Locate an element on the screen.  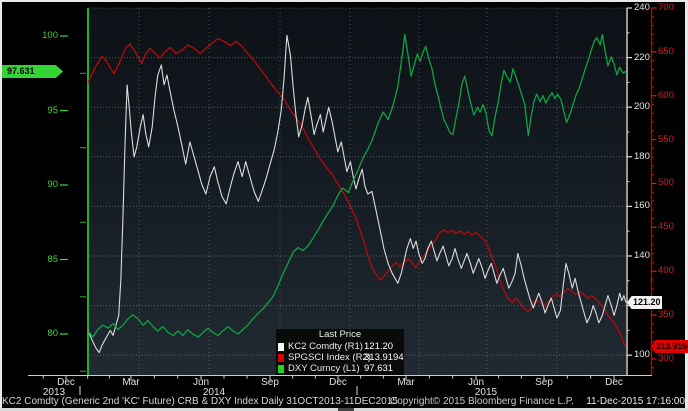
axis-tick-label: 550 is located at coordinates (666, 139).